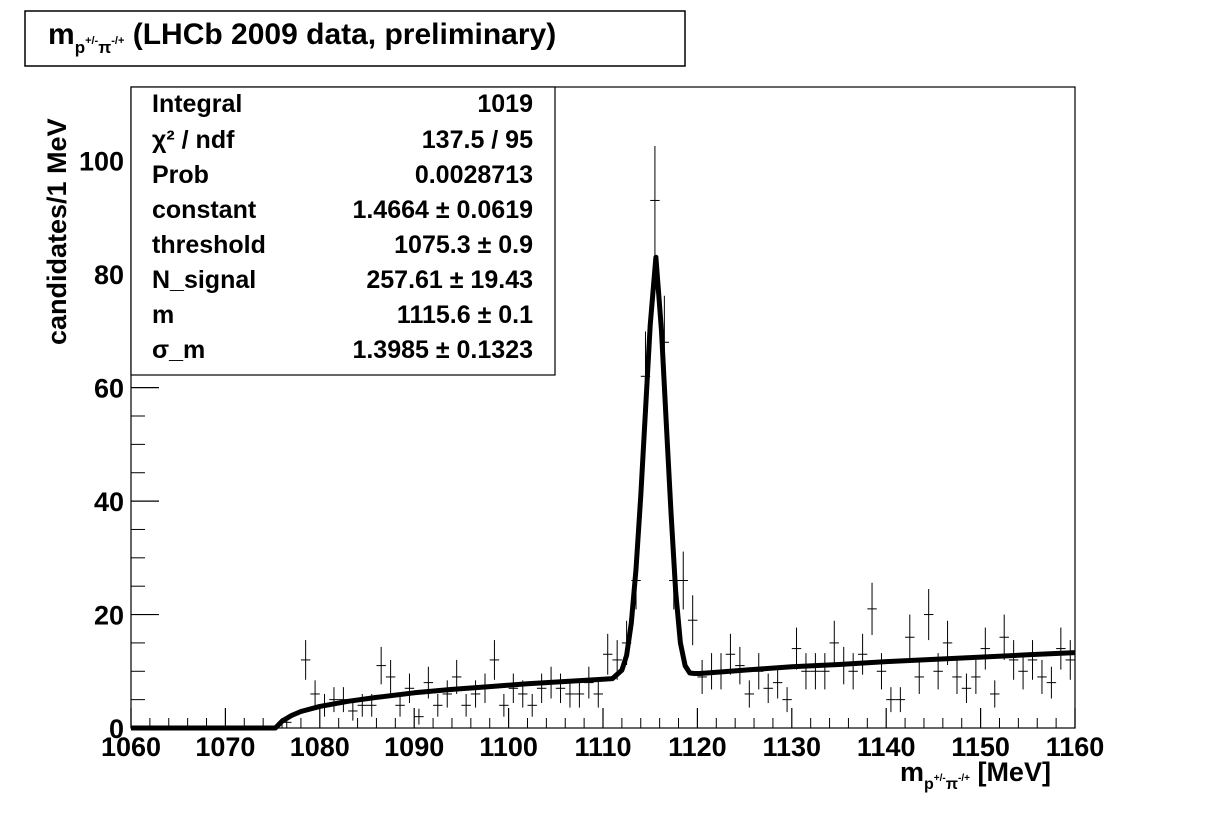 The height and width of the screenshot is (817, 1206). I want to click on stats-value-nsignal: 257.61 ± 19.43, so click(449, 280).